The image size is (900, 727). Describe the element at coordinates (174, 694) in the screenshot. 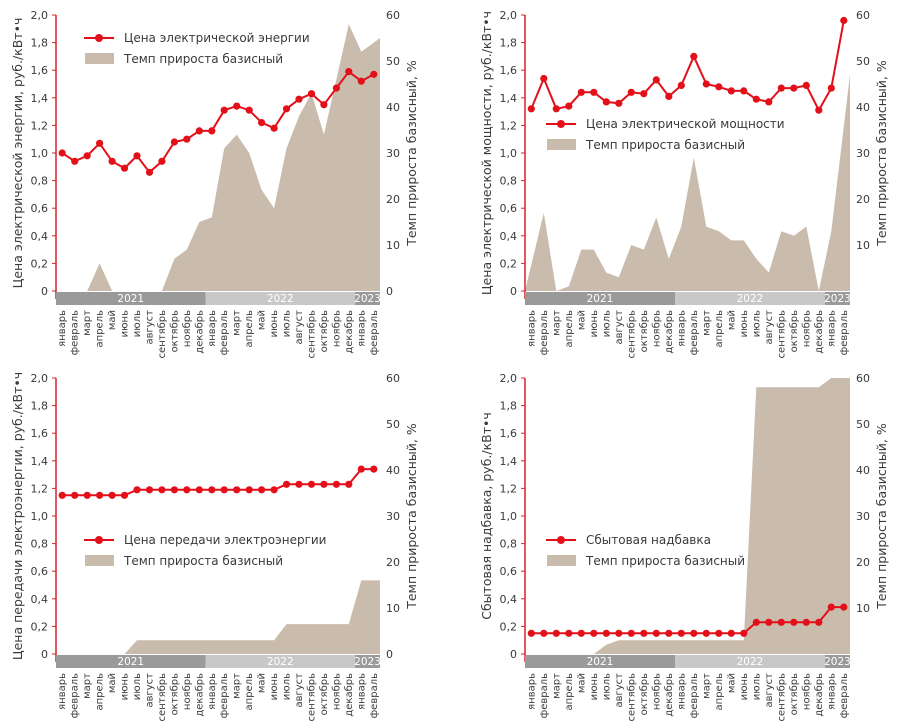

I see `month-tick-label: октябрь` at that location.